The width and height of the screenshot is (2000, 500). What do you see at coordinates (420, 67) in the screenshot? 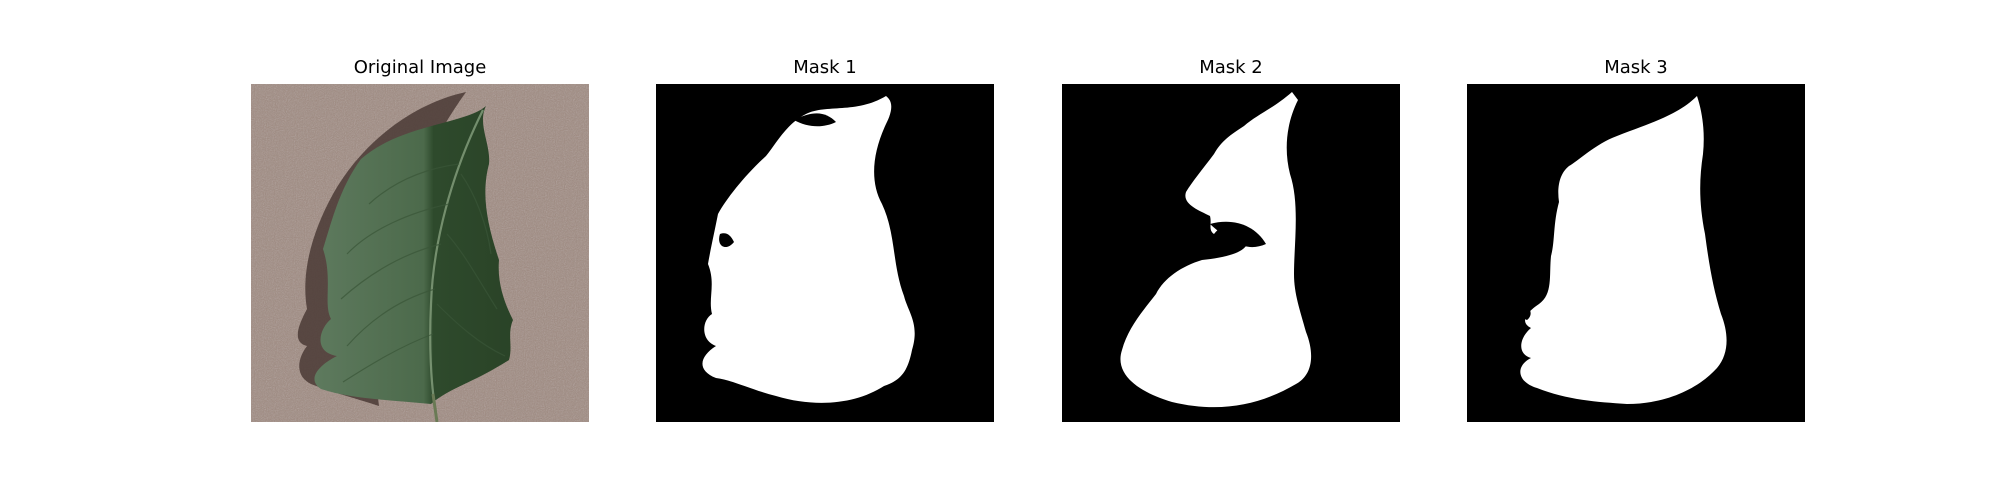
I see `panel-title-original: Original Image` at bounding box center [420, 67].